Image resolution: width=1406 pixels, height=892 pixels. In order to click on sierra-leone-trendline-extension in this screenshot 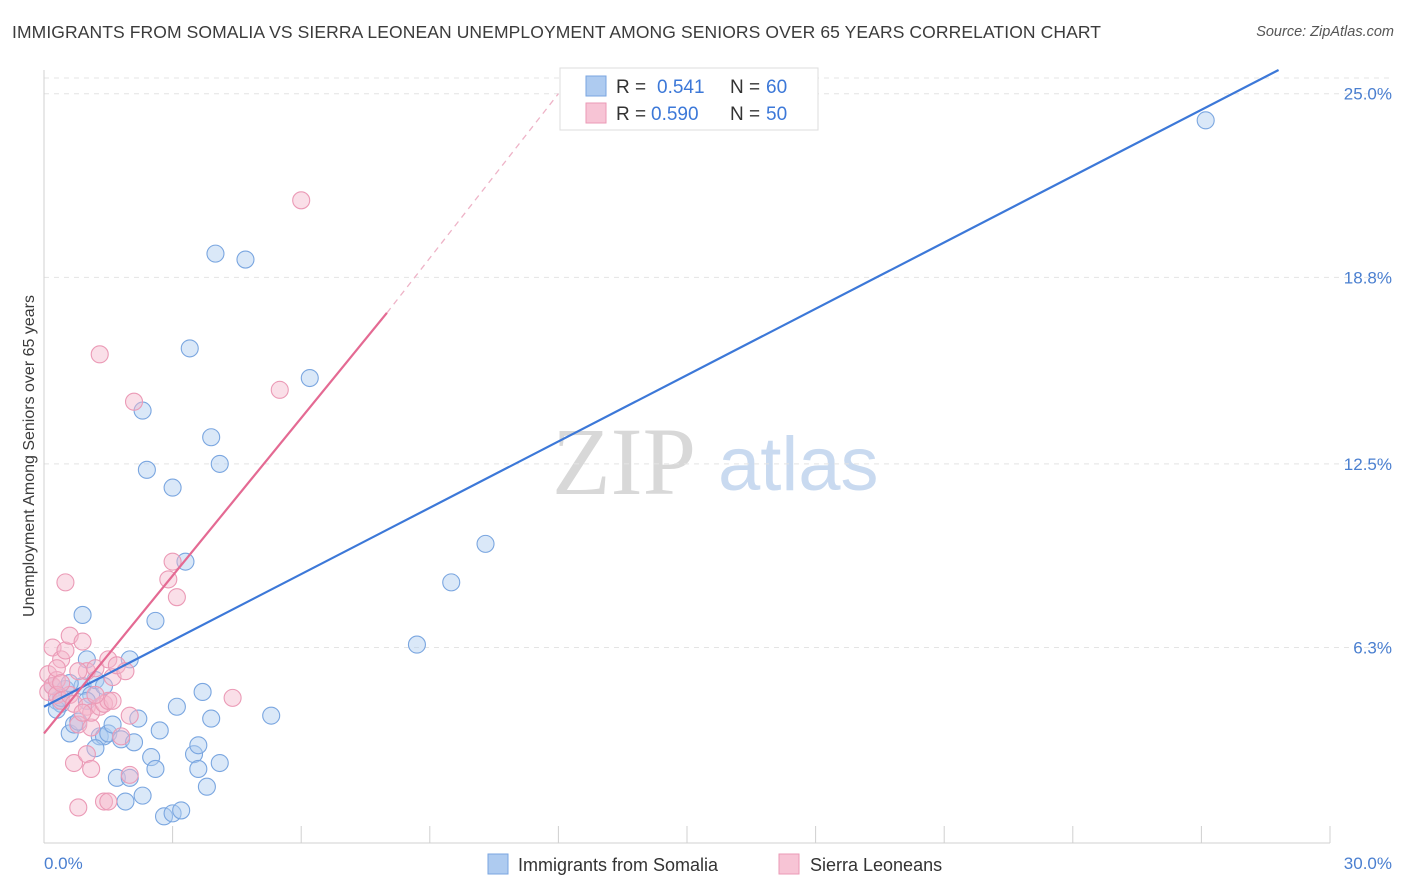, I will do `click(472, 203)`.